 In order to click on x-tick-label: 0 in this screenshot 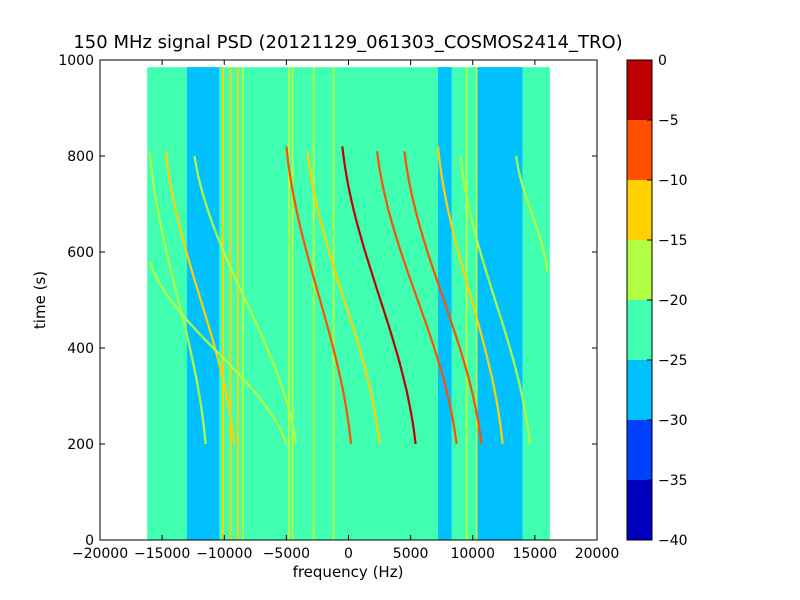, I will do `click(348, 554)`.